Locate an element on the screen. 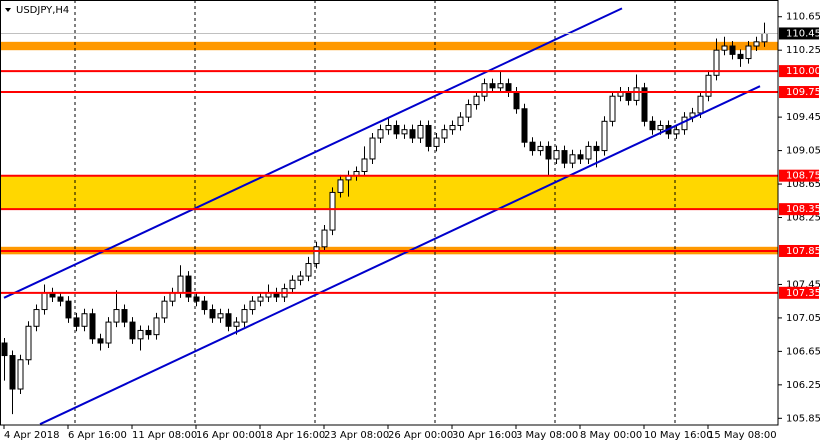 The image size is (820, 445). y-tick-label: 110.65 is located at coordinates (803, 17).